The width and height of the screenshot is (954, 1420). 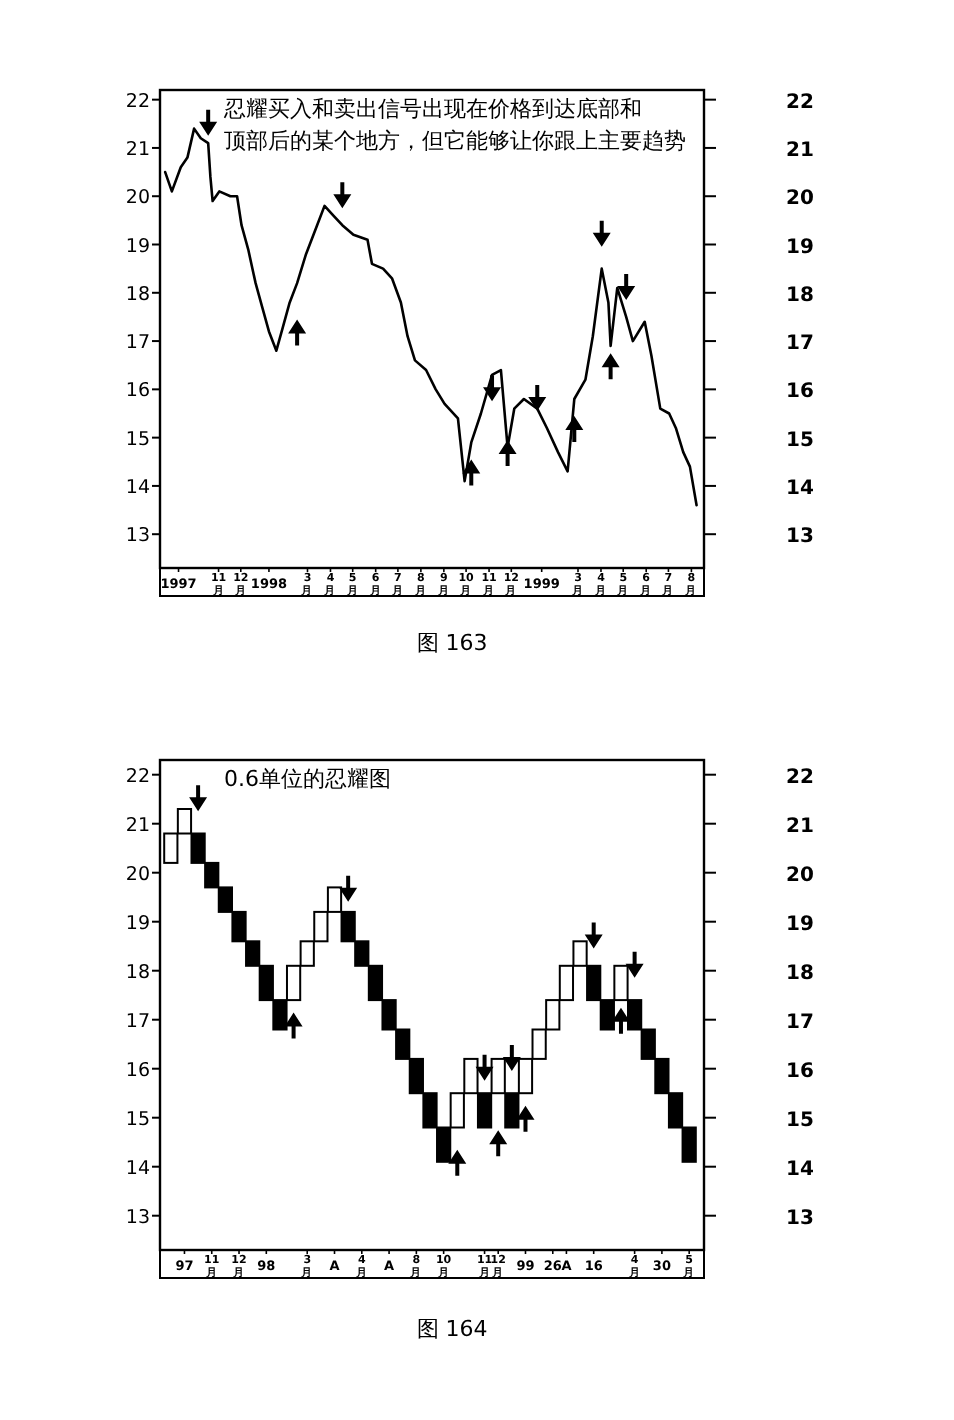 What do you see at coordinates (307, 779) in the screenshot?
I see `annotation: 0.6单位的忍耀图` at bounding box center [307, 779].